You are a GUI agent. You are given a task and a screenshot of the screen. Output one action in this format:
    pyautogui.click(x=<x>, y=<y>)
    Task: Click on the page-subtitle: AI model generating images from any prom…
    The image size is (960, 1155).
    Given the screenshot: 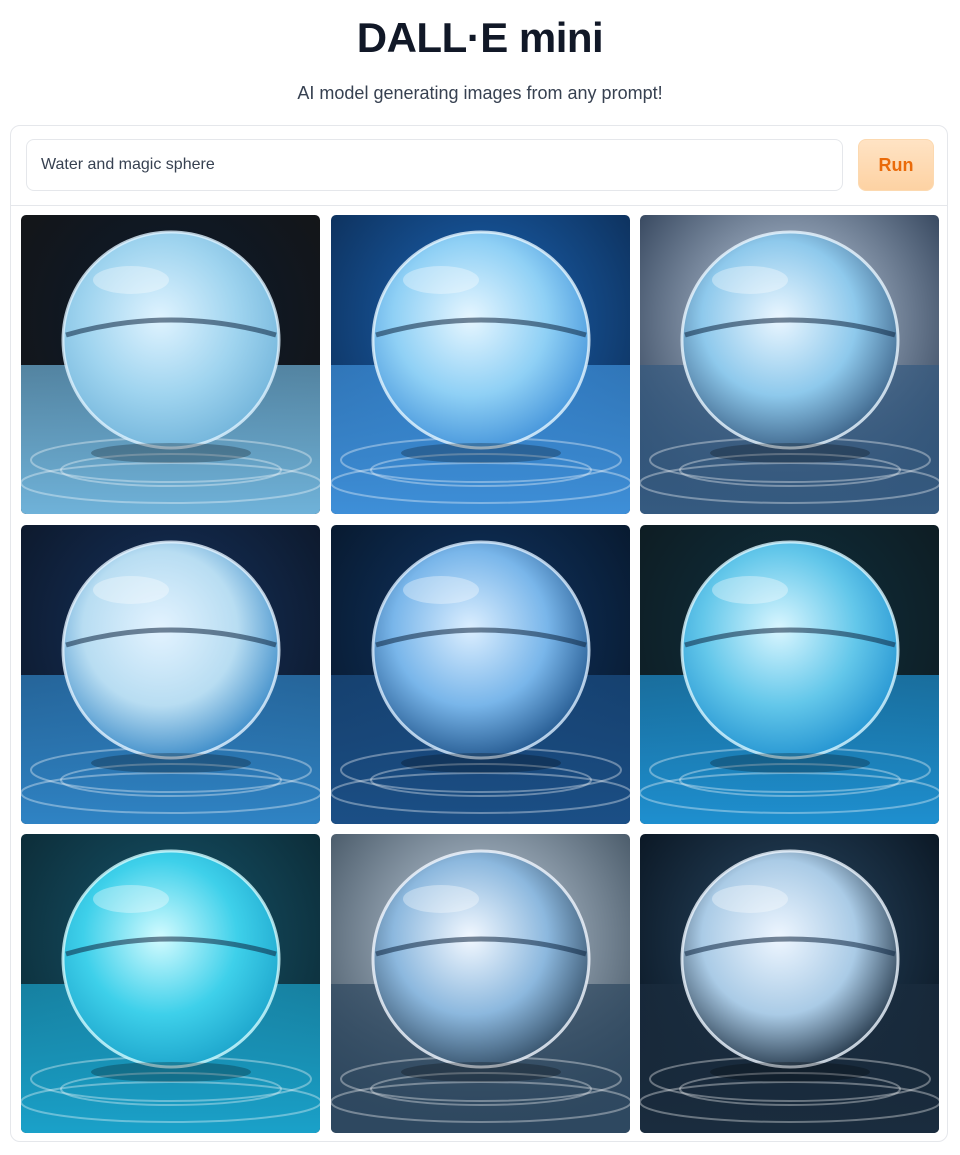 What is the action you would take?
    pyautogui.click(x=480, y=93)
    